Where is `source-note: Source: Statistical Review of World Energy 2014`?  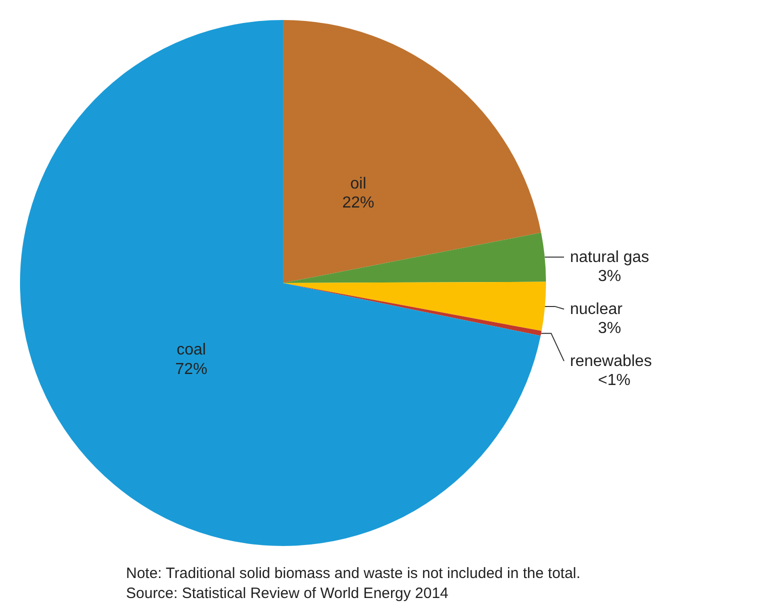 source-note: Source: Statistical Review of World Energy 2014 is located at coordinates (287, 593).